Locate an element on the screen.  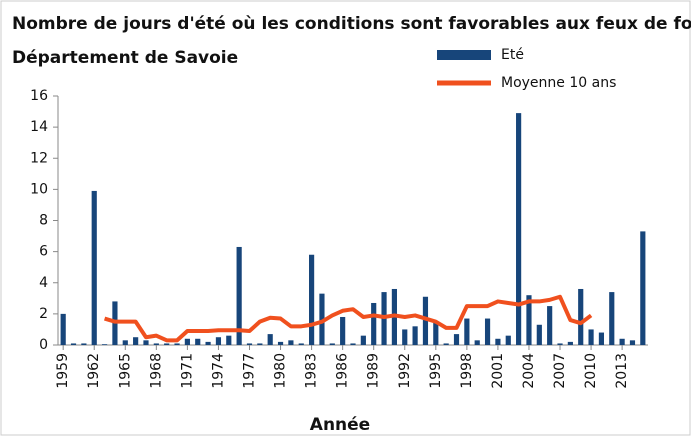
y-tick-label: 2 is located at coordinates (43, 314).